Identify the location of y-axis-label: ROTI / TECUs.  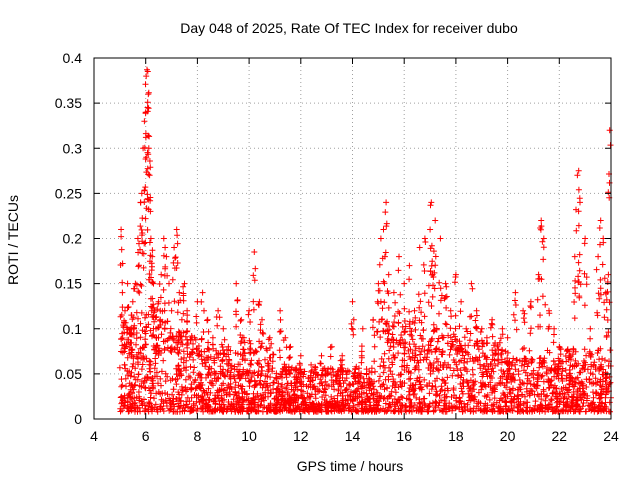
(13, 240).